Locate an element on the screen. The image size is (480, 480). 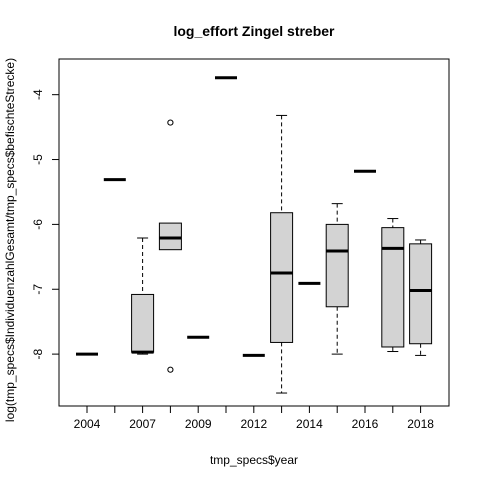
chart-title: log_effort Zingel streber is located at coordinates (254, 31).